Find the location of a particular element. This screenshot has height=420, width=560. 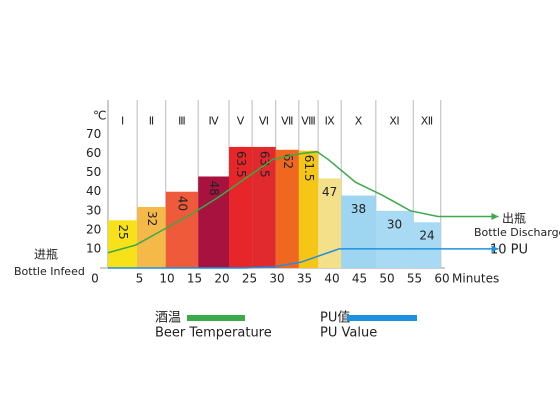

zone-label: Ⅷ is located at coordinates (308, 122).